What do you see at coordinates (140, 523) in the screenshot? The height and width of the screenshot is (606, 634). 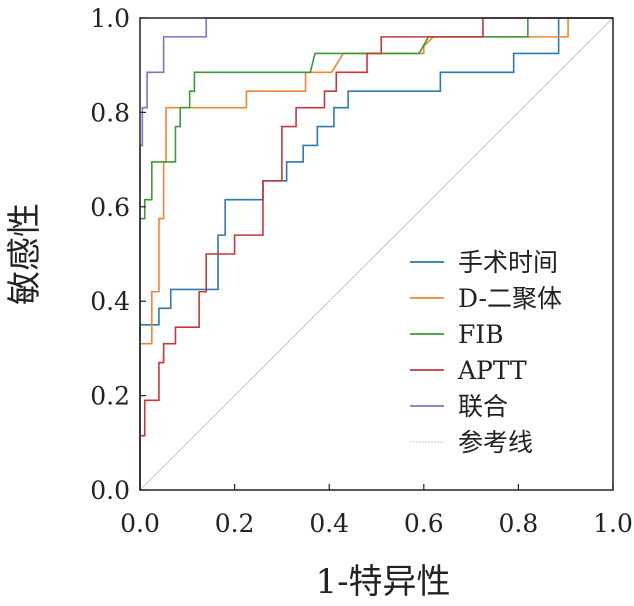 I see `x-tick-label: 0.0` at bounding box center [140, 523].